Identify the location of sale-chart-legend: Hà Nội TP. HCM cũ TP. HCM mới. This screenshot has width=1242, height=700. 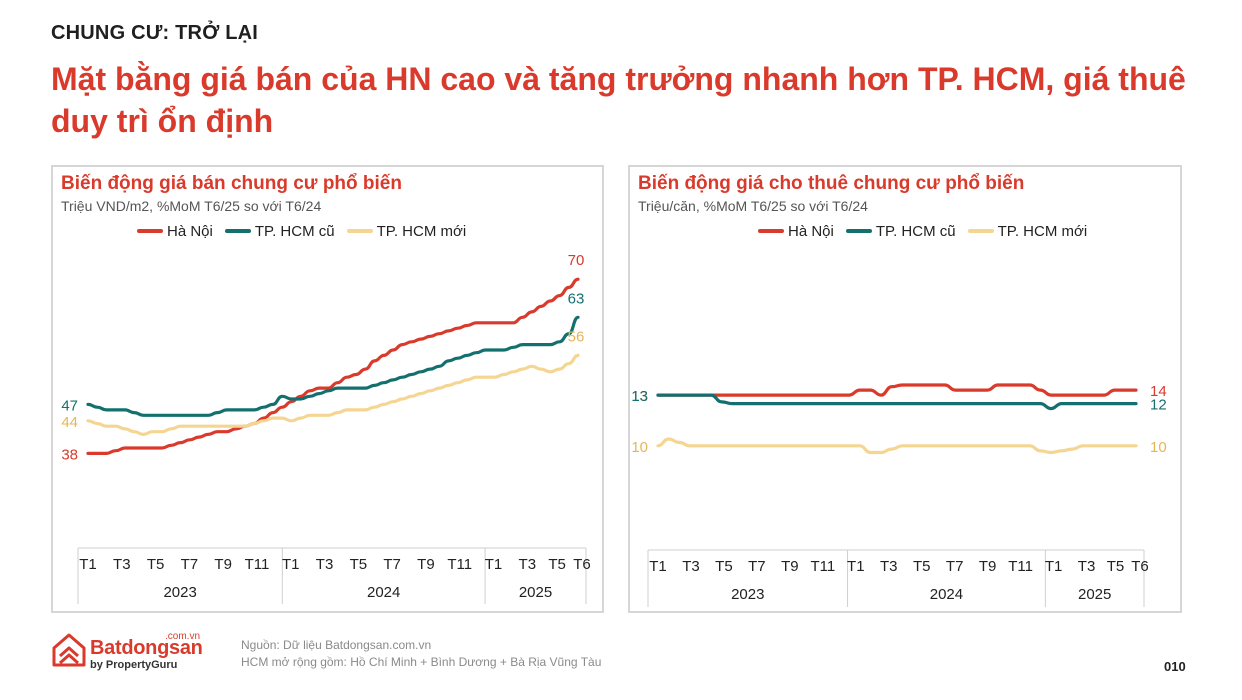
(307, 231).